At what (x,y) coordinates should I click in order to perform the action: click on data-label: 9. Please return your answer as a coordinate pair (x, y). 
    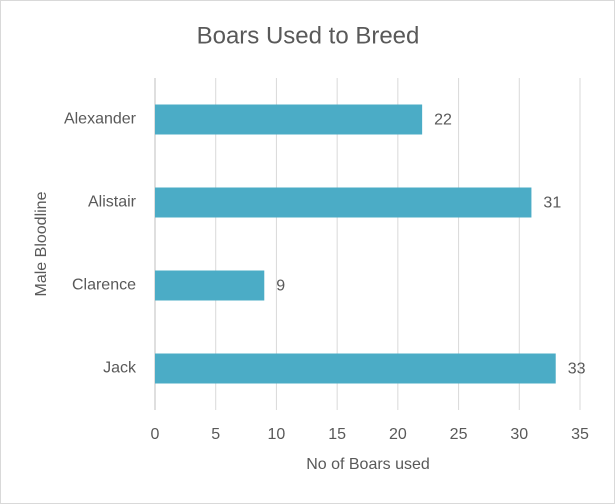
    Looking at the image, I should click on (280, 286).